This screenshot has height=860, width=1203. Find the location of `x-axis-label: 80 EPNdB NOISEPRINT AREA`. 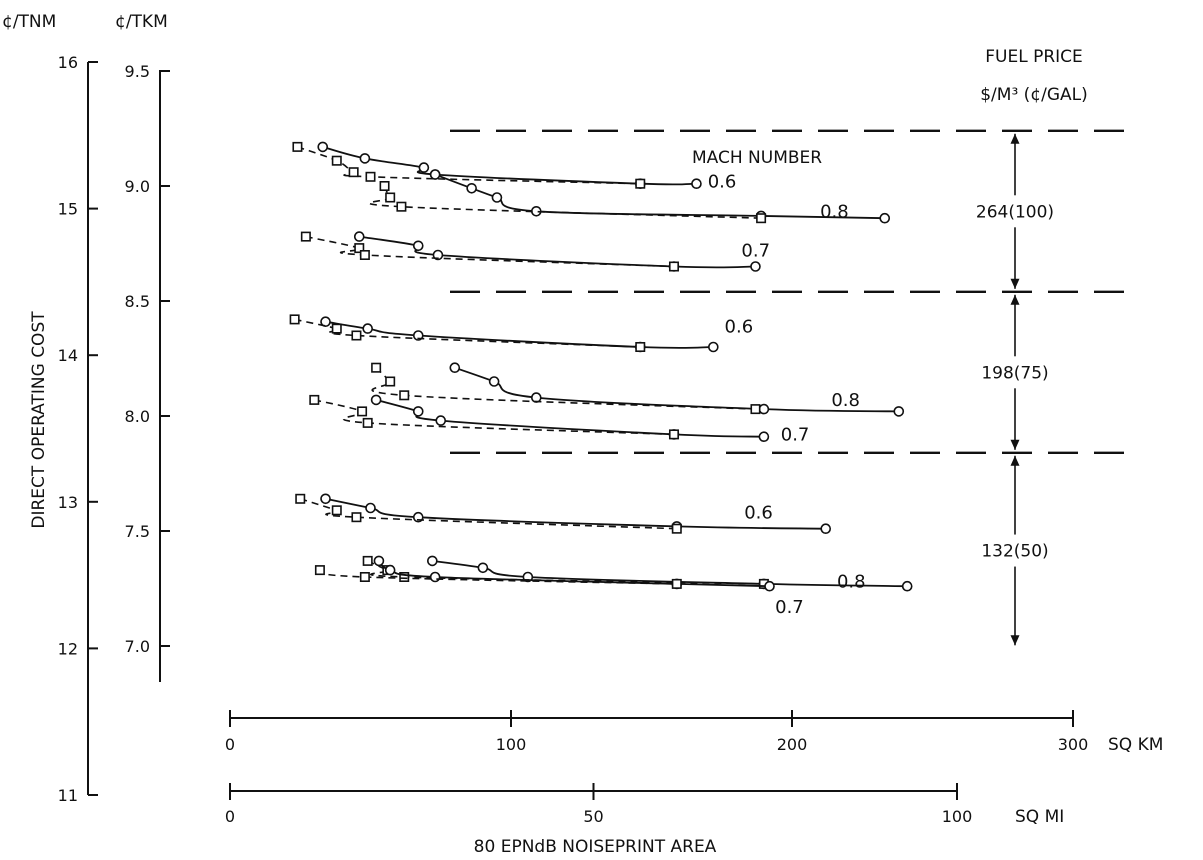

x-axis-label: 80 EPNdB NOISEPRINT AREA is located at coordinates (595, 847).